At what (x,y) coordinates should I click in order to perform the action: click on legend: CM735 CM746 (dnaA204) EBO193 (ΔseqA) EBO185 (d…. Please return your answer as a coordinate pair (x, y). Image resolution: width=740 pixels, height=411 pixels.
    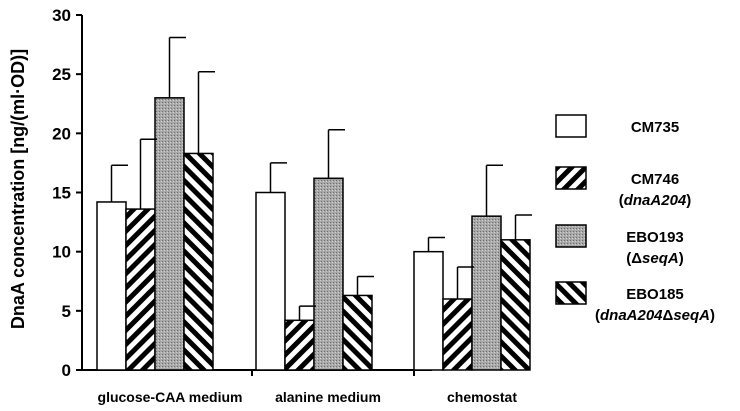
    Looking at the image, I should click on (635, 219).